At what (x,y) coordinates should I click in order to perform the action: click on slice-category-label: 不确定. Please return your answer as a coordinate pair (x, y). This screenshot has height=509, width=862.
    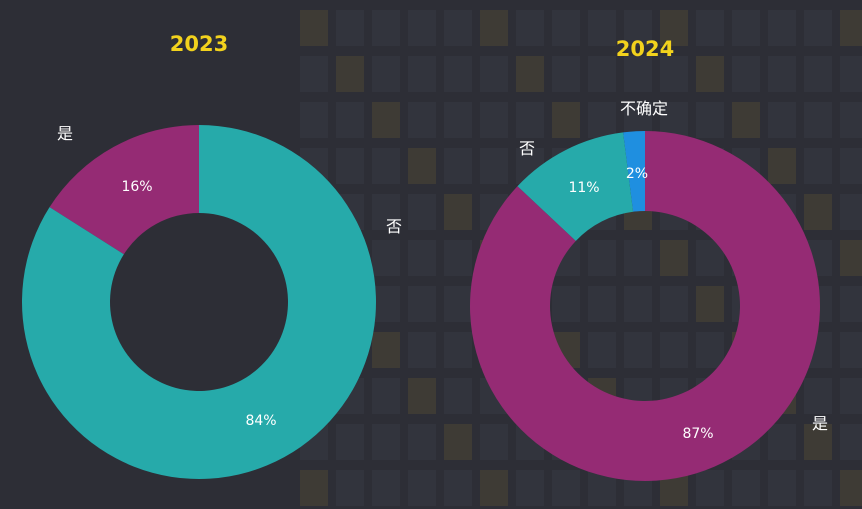
    Looking at the image, I should click on (644, 108).